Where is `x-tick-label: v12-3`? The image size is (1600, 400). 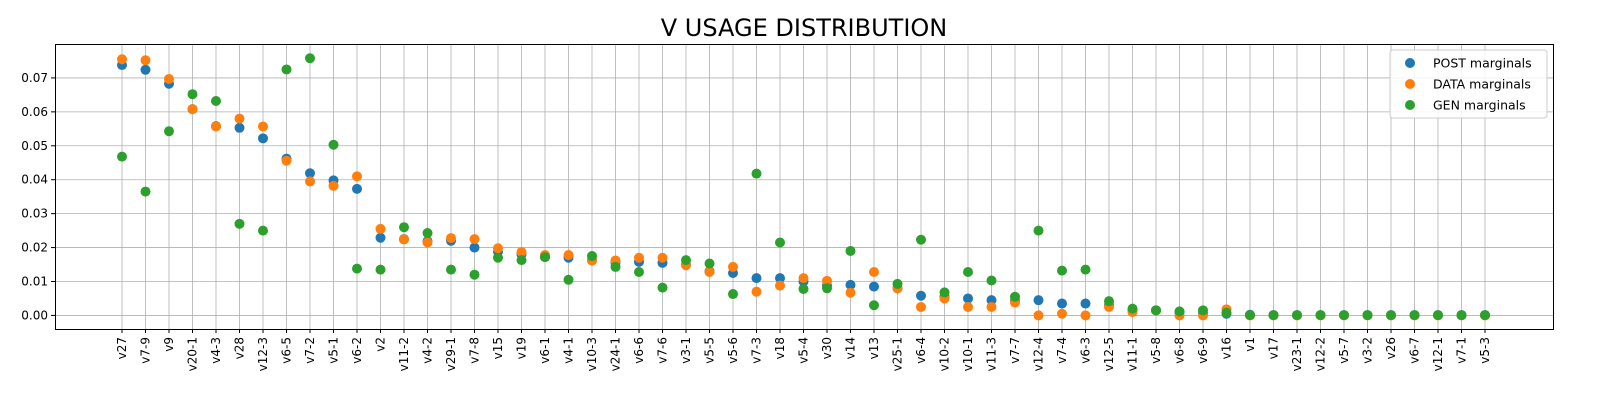
x-tick-label: v12-3 is located at coordinates (263, 354).